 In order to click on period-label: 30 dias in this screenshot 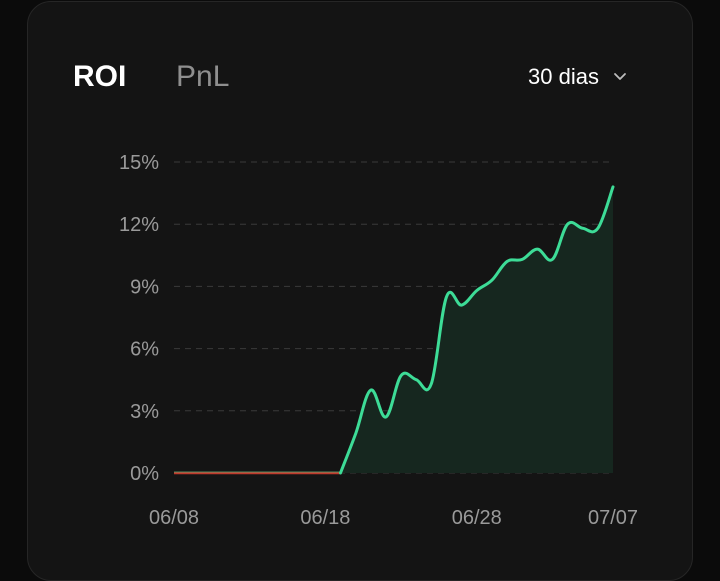, I will do `click(563, 76)`.